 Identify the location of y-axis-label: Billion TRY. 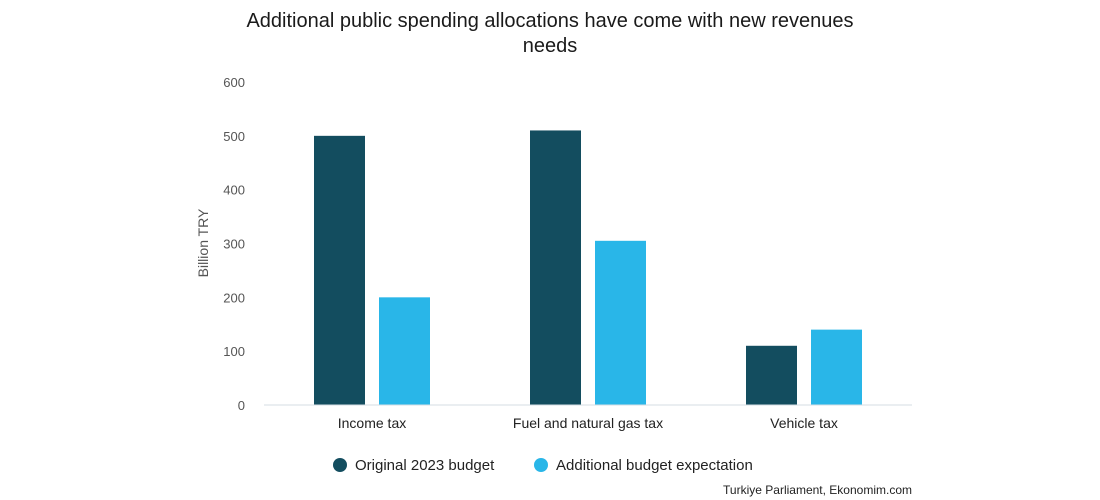
(203, 242).